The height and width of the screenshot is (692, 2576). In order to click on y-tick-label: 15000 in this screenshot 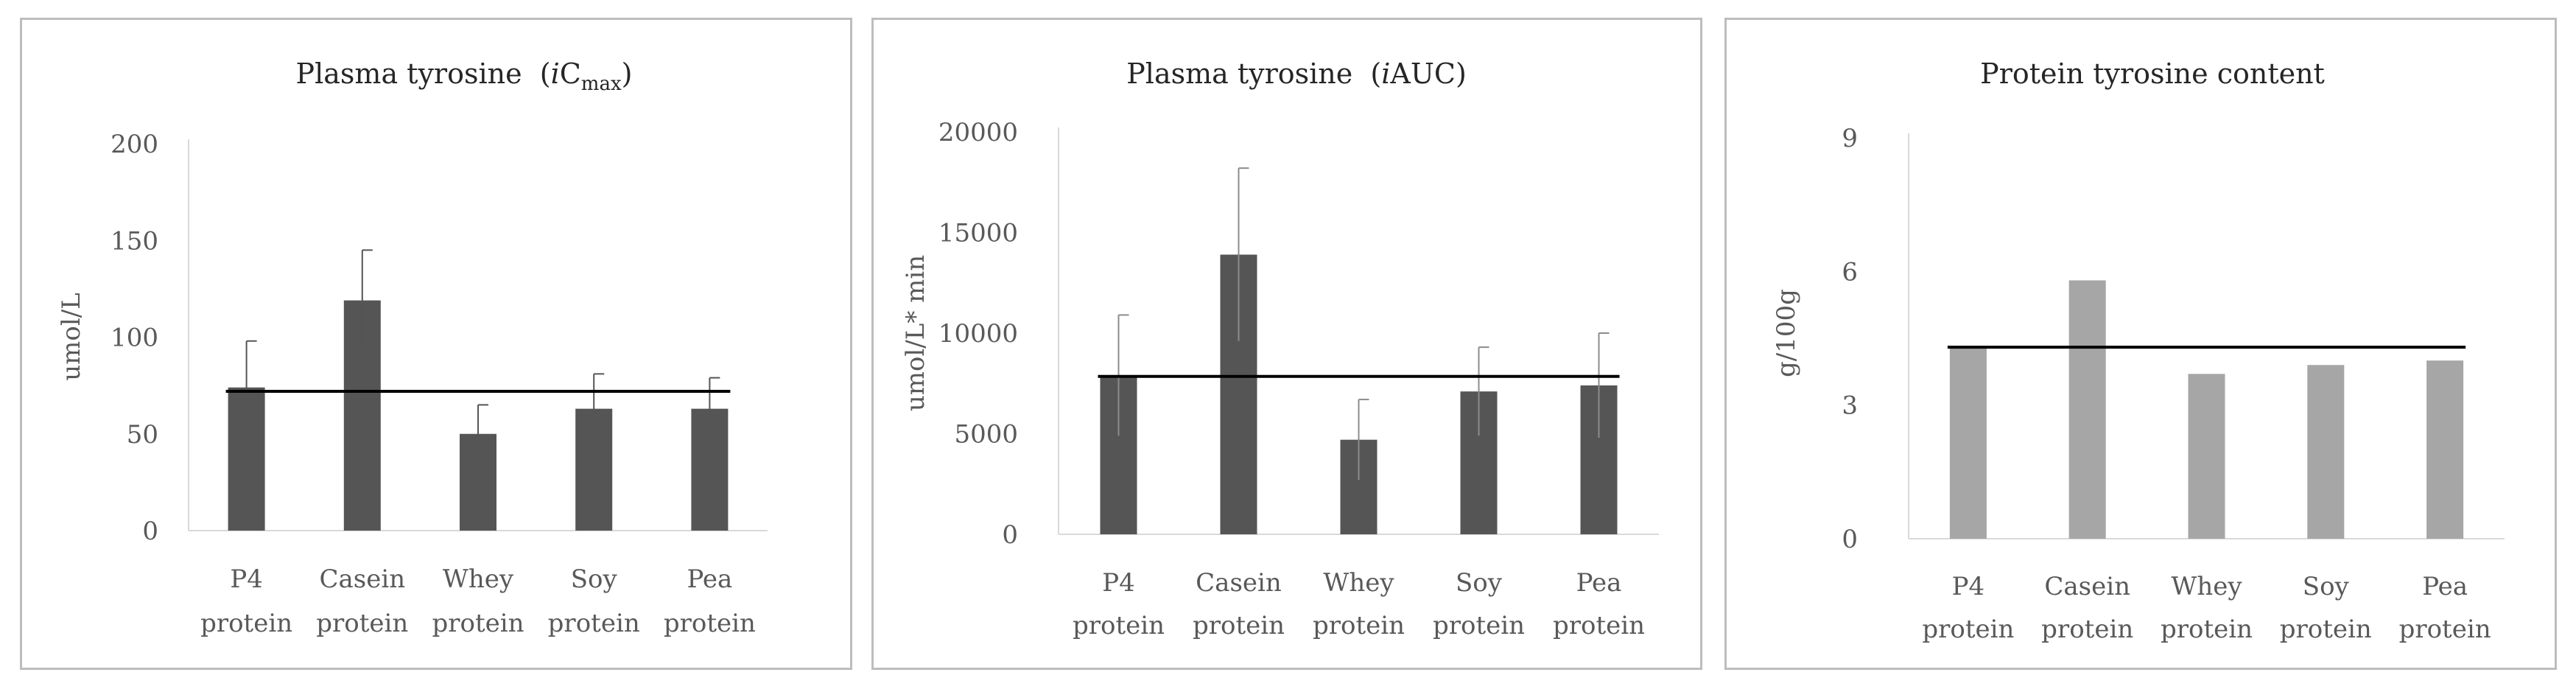, I will do `click(978, 233)`.